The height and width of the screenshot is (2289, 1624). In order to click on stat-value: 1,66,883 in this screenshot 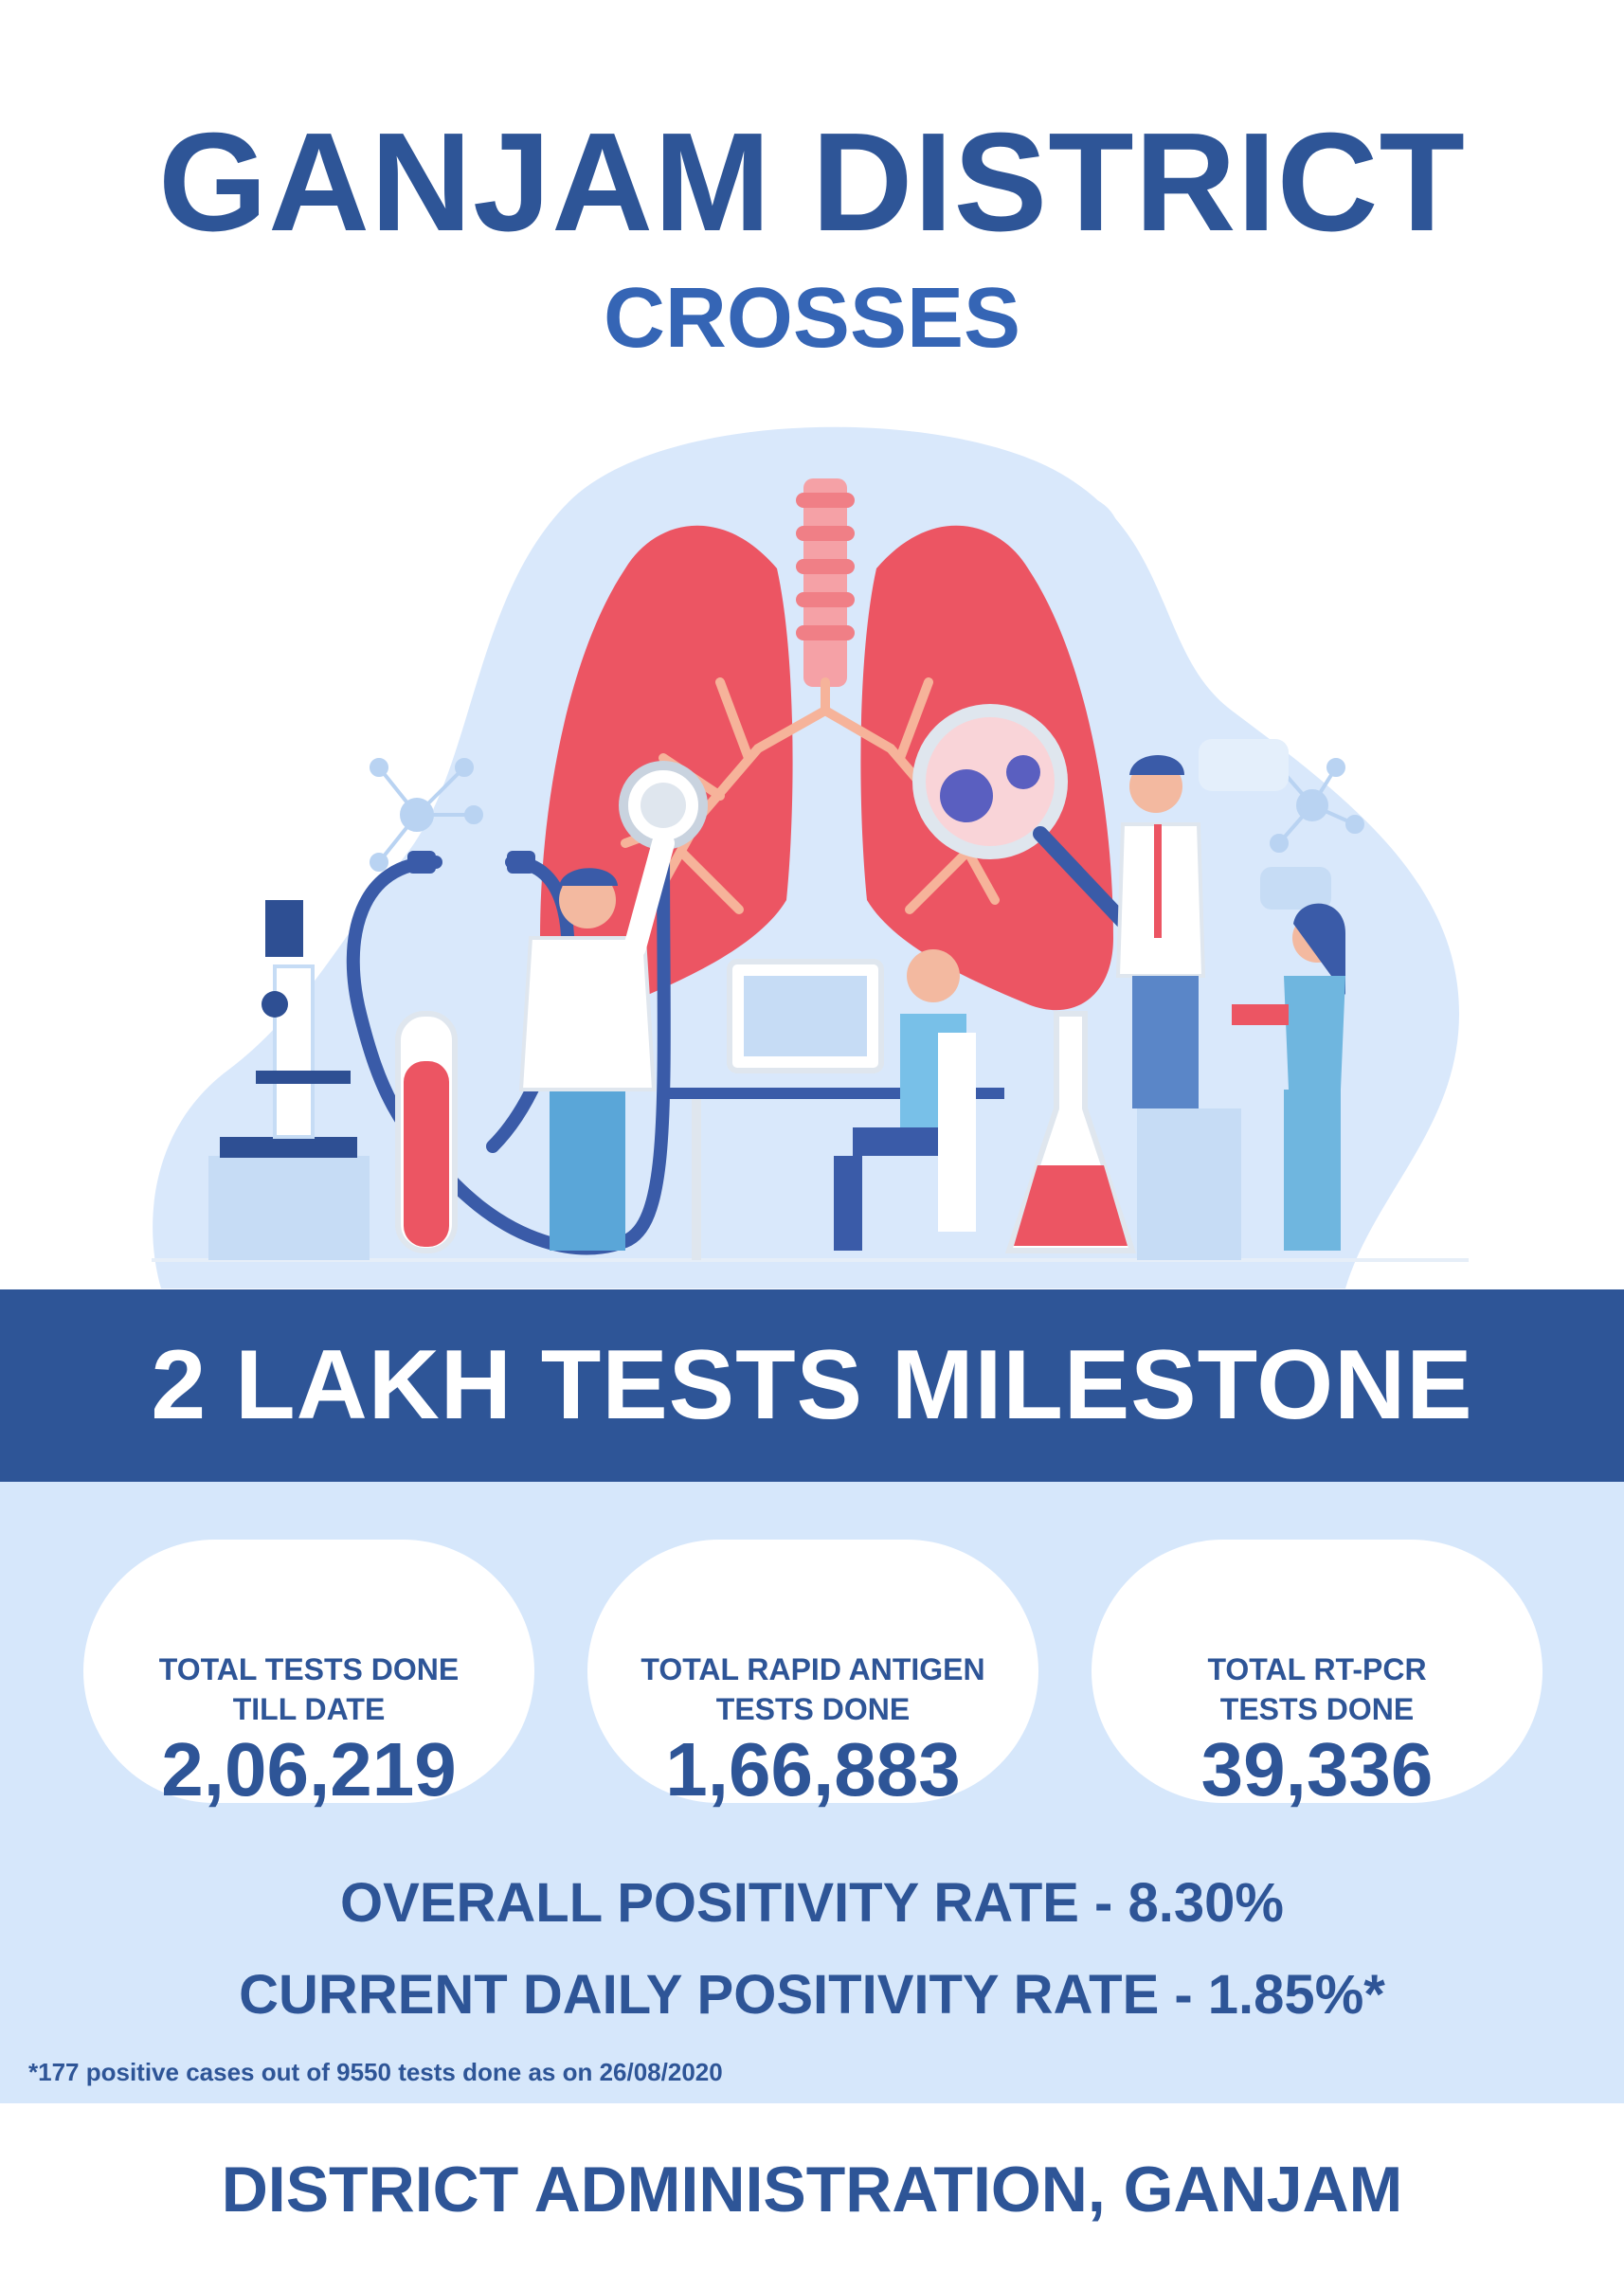, I will do `click(813, 1769)`.